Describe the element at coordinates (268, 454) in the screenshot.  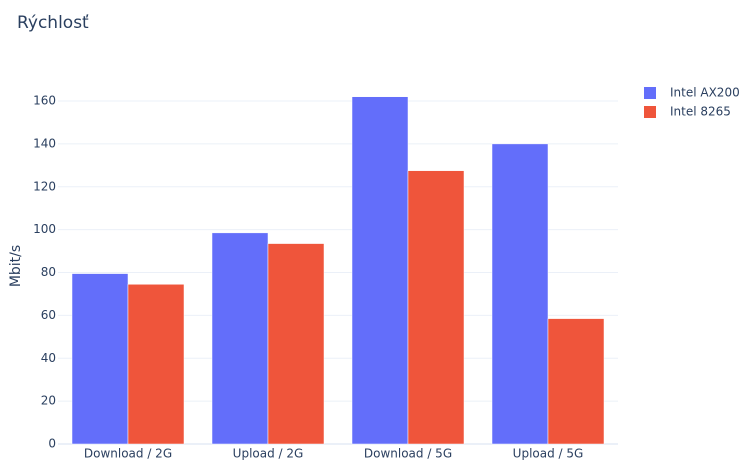
I see `x-tick-label: Upload / 2G` at that location.